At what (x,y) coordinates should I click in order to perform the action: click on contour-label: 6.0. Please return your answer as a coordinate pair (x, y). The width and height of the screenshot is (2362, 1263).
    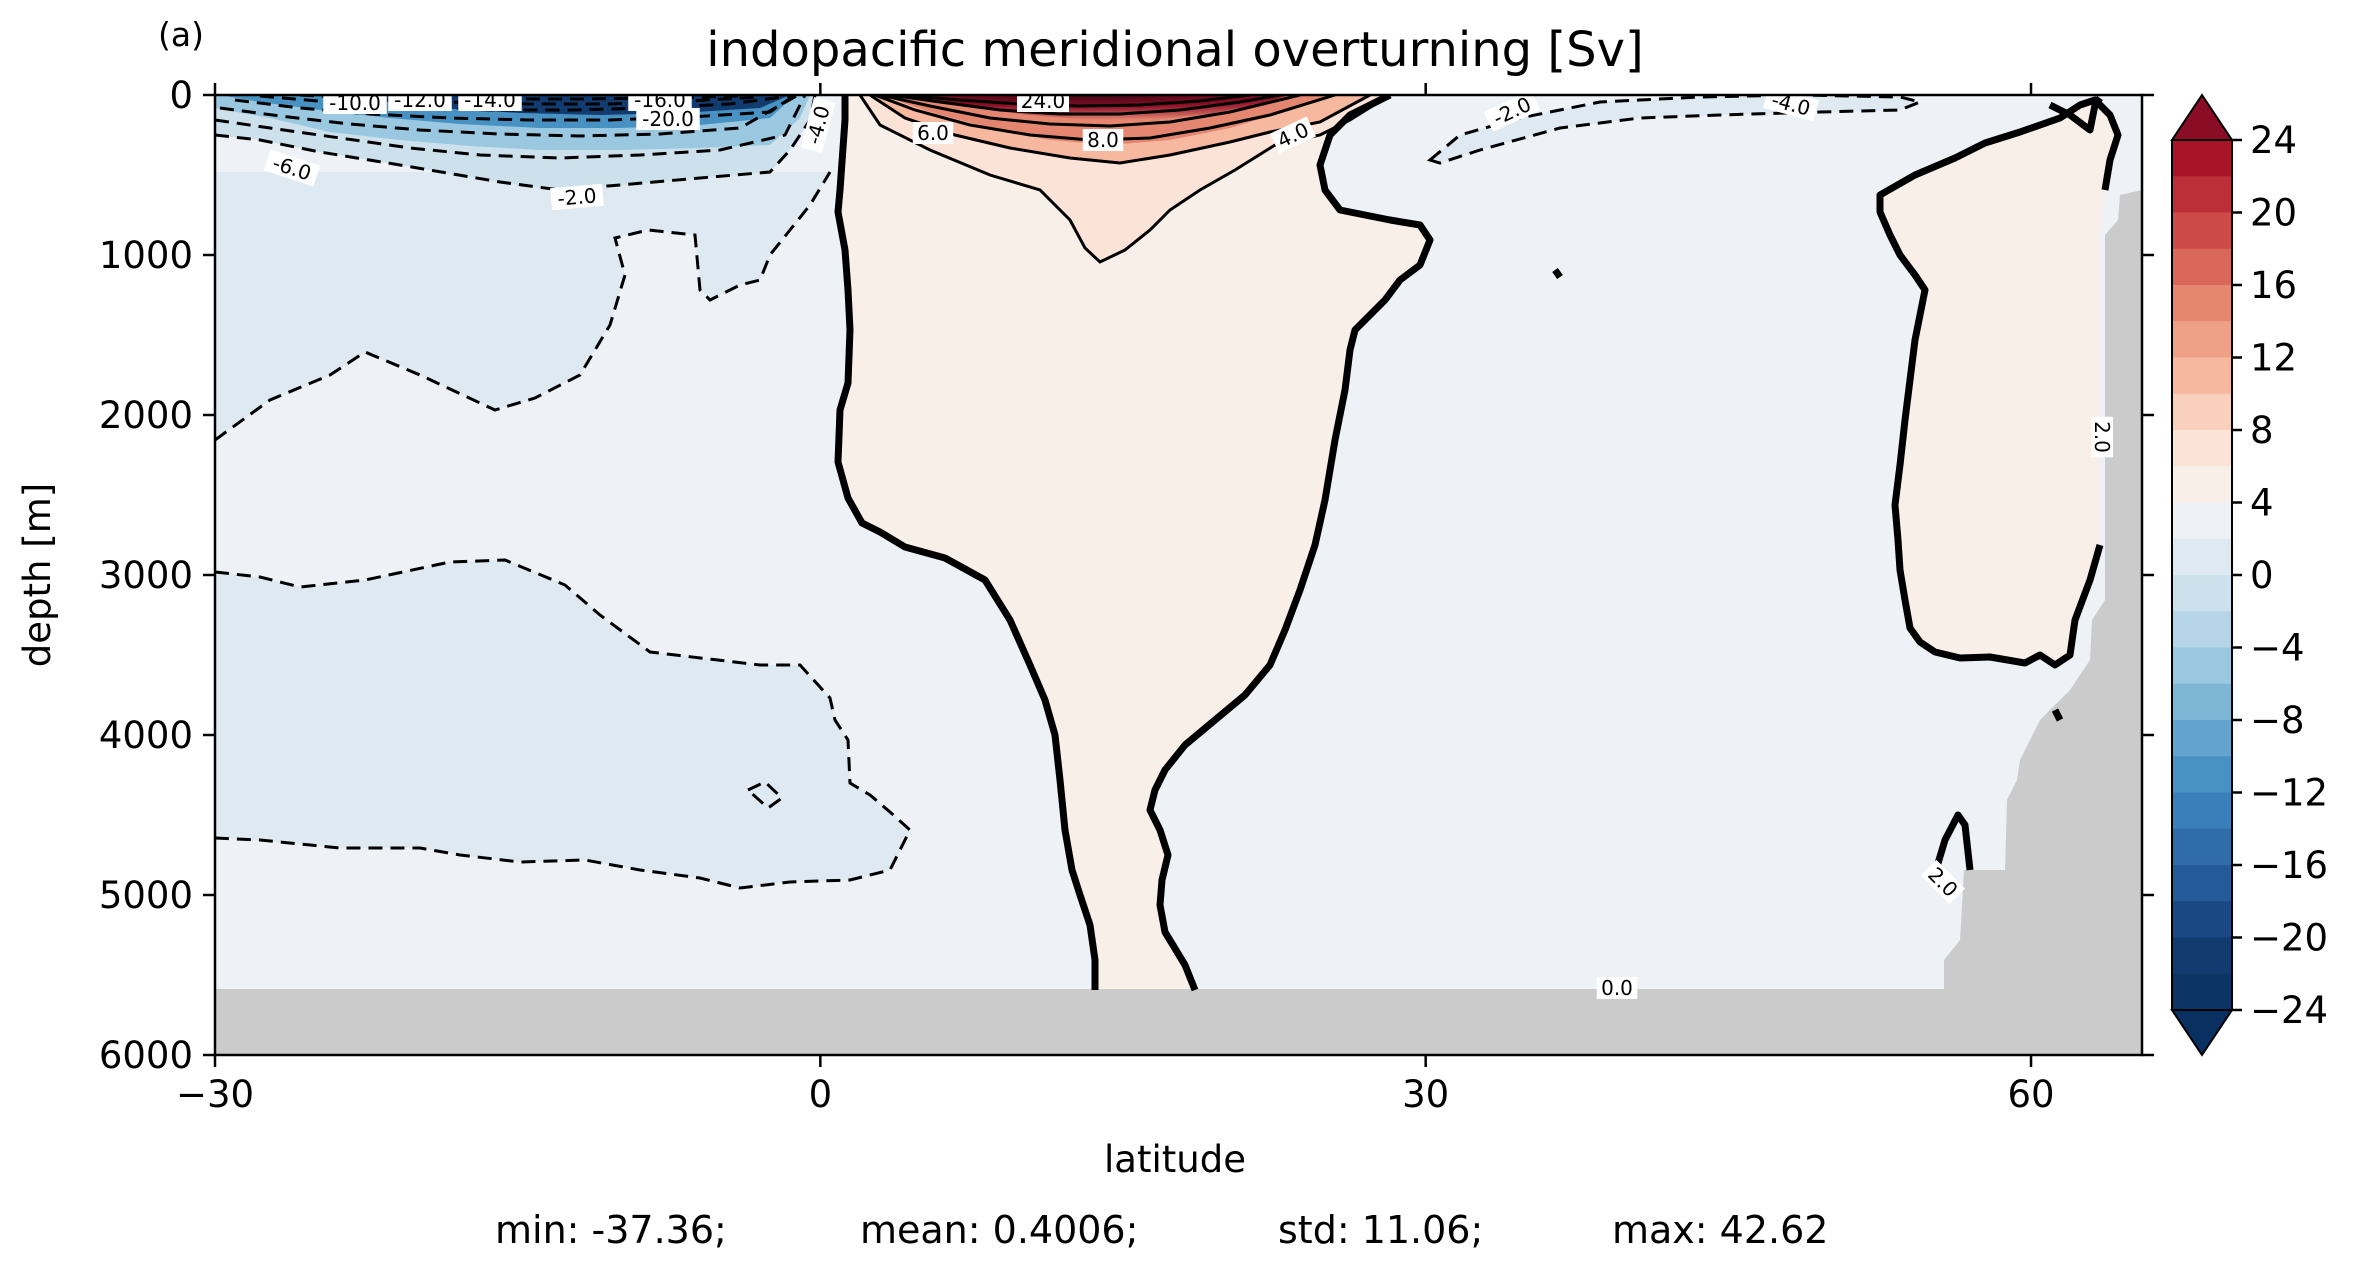
    Looking at the image, I should click on (933, 133).